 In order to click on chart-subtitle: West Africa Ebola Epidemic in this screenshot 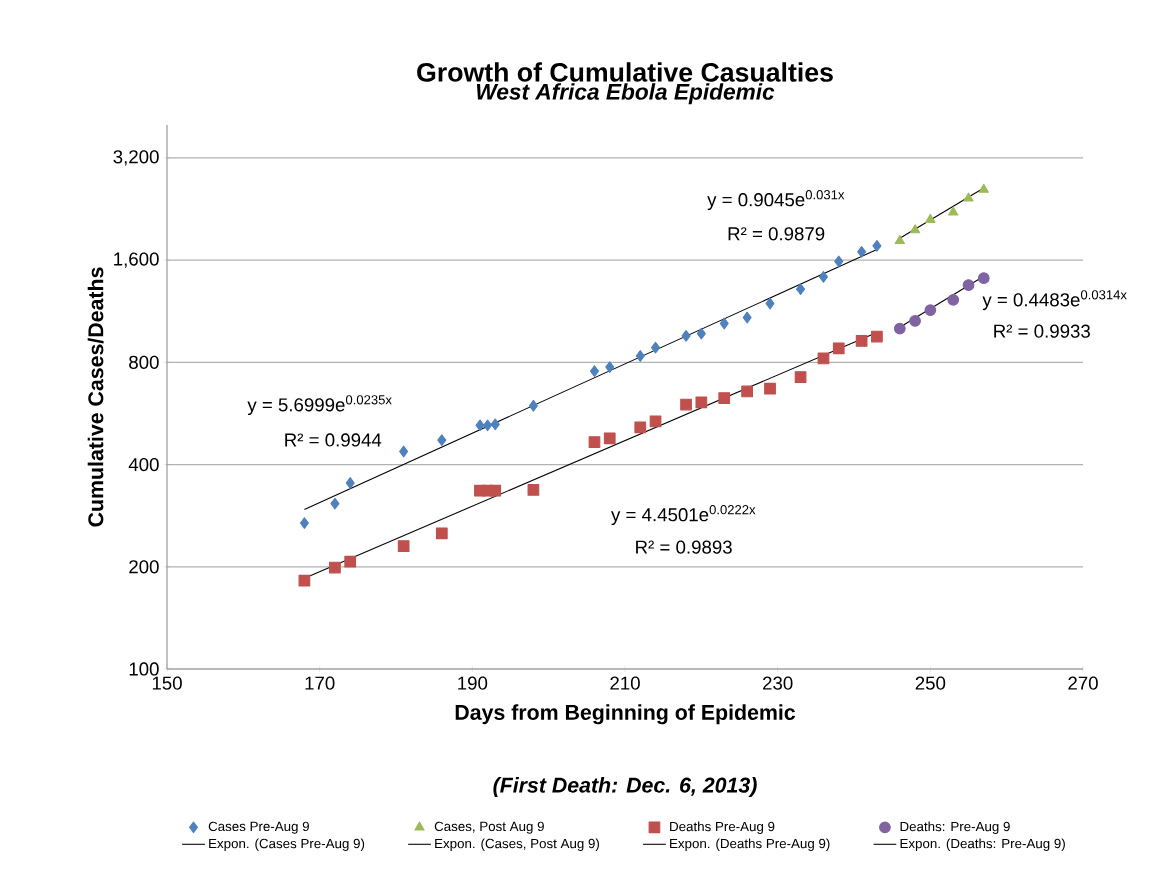, I will do `click(625, 94)`.